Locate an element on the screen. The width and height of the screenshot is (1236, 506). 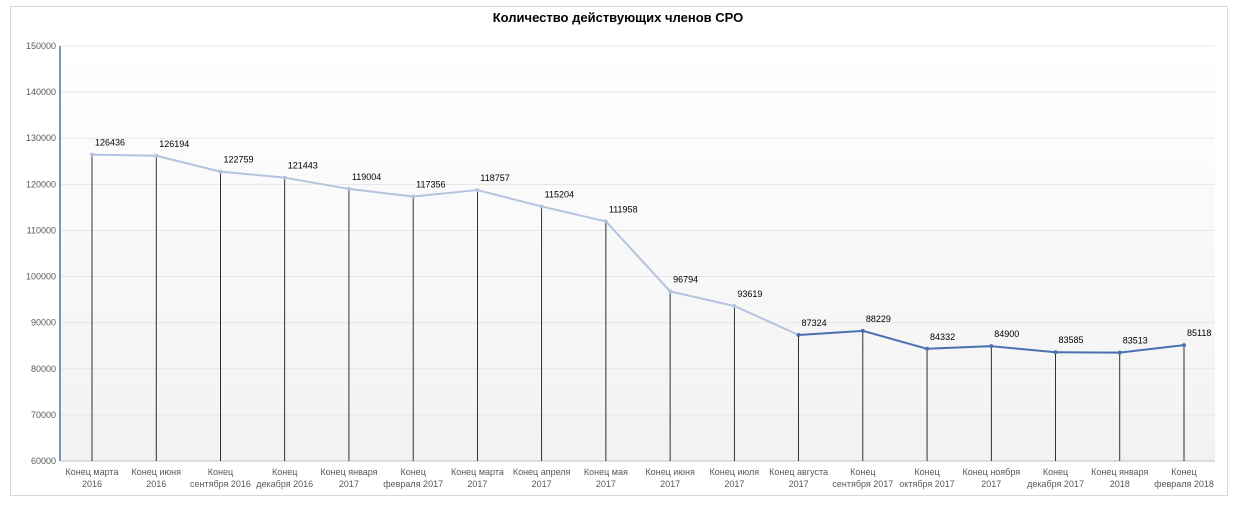
data-label: 117356 is located at coordinates (430, 185).